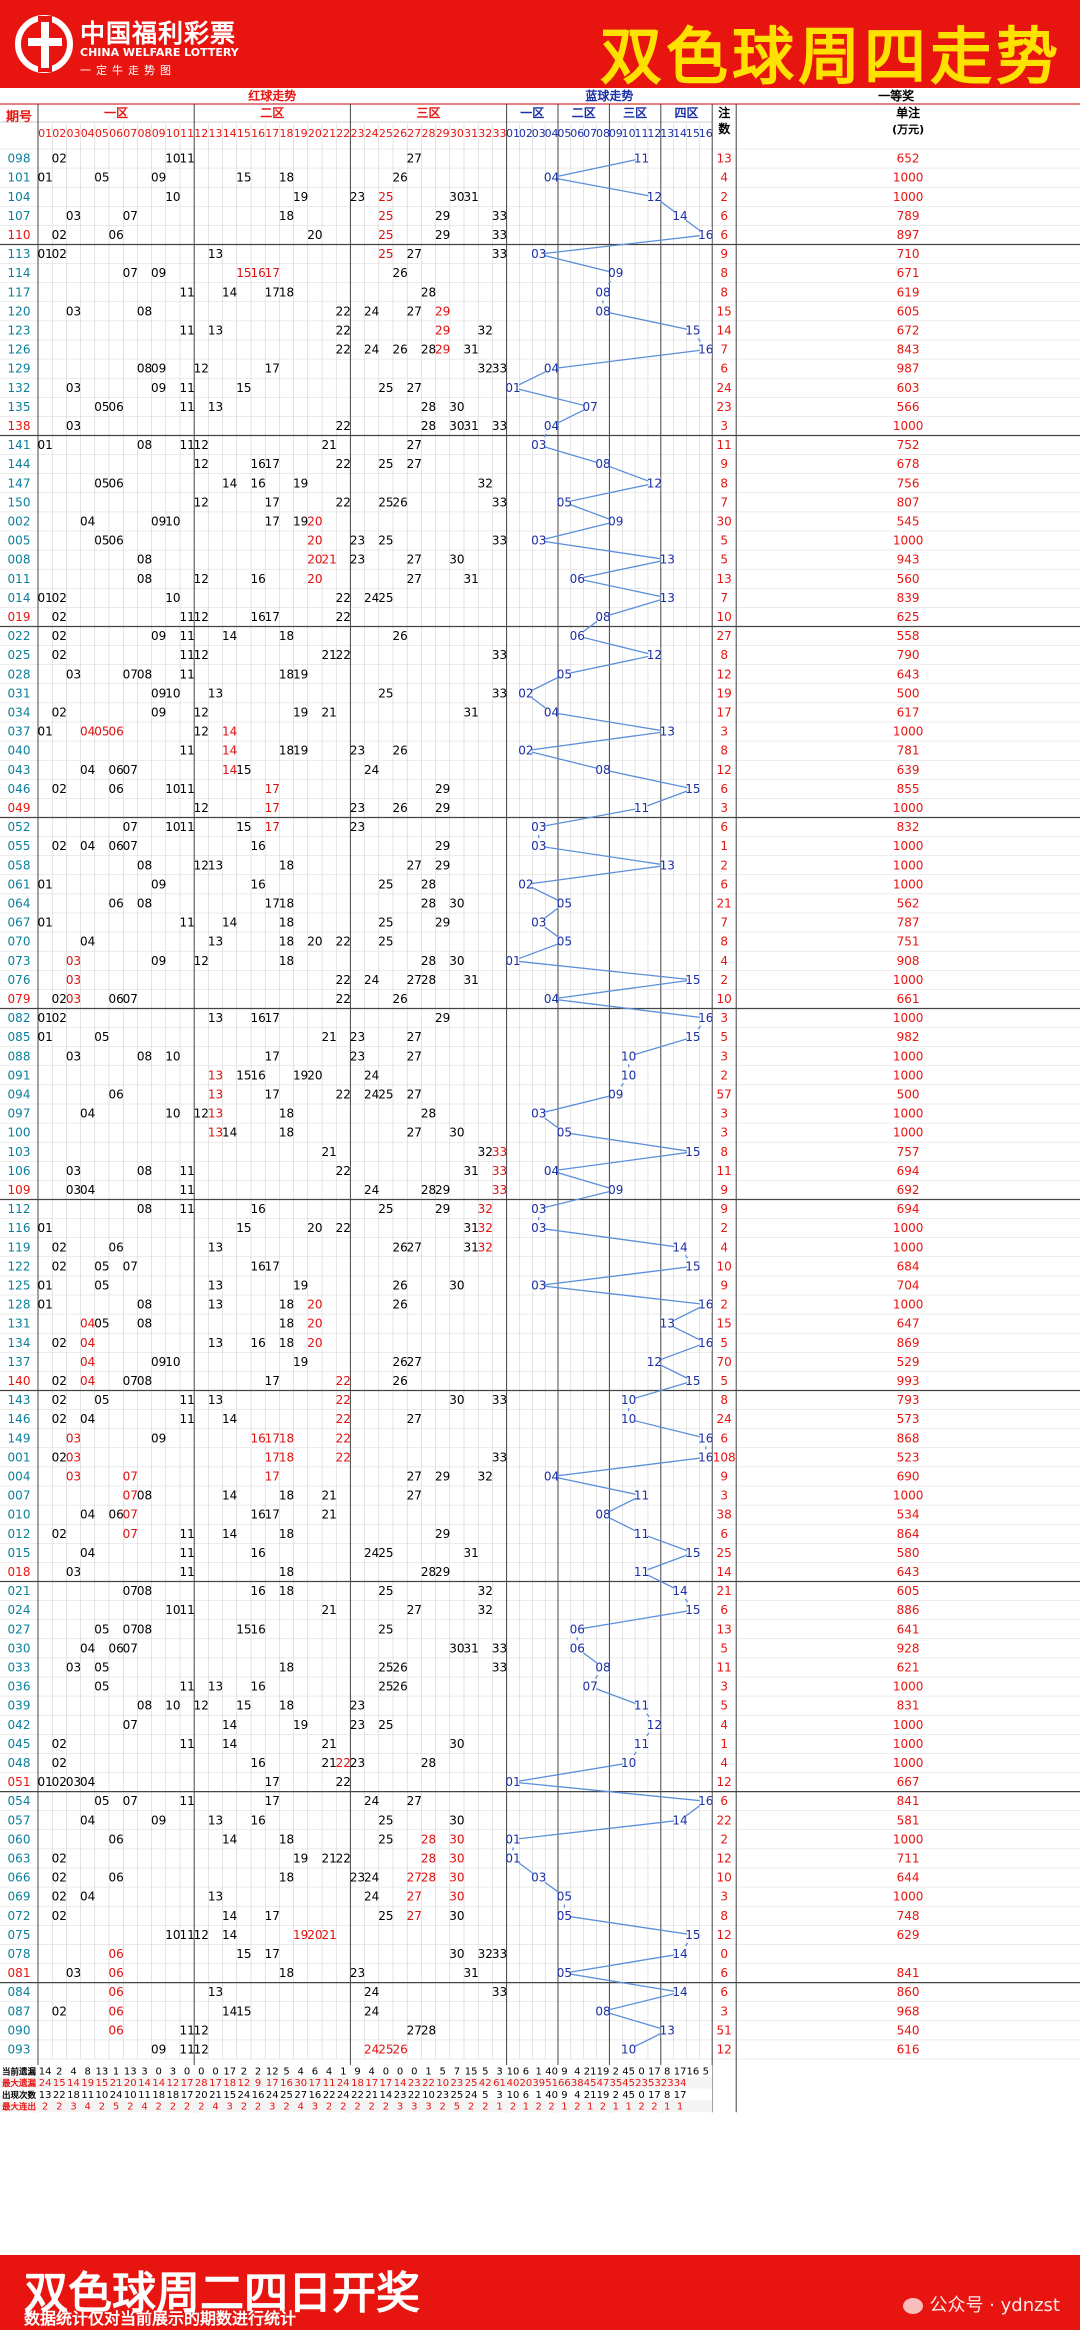 The image size is (1080, 2330). Describe the element at coordinates (724, 112) in the screenshot. I see `winners-heading-1: 注` at that location.